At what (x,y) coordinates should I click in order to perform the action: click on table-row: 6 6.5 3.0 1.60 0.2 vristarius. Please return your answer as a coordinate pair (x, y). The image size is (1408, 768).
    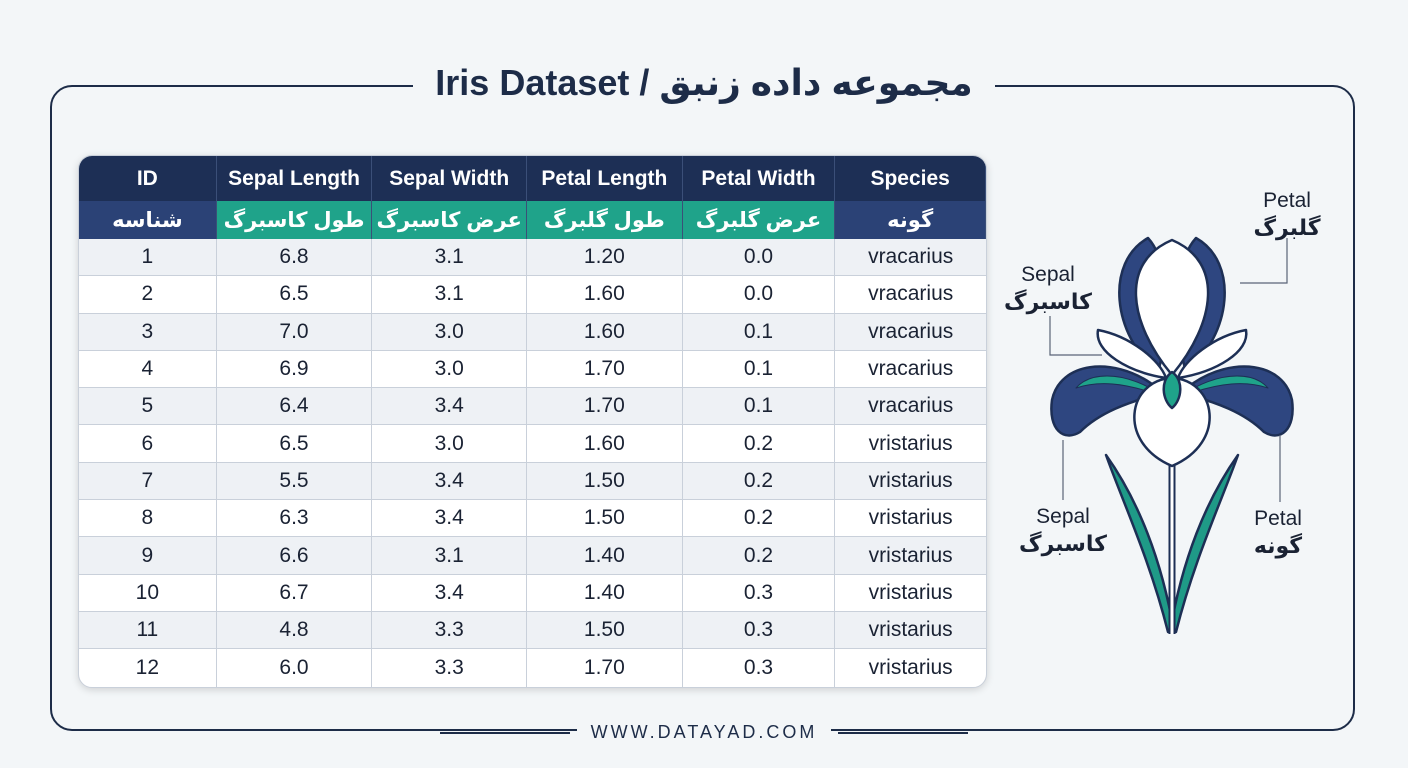
    Looking at the image, I should click on (532, 444).